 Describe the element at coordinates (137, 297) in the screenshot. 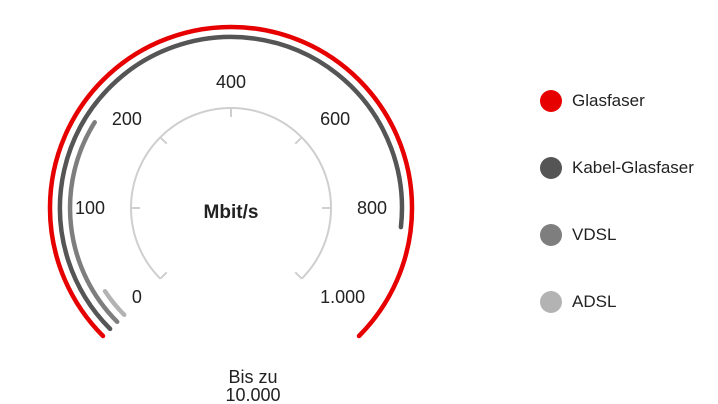

I see `tick-label: 0` at that location.